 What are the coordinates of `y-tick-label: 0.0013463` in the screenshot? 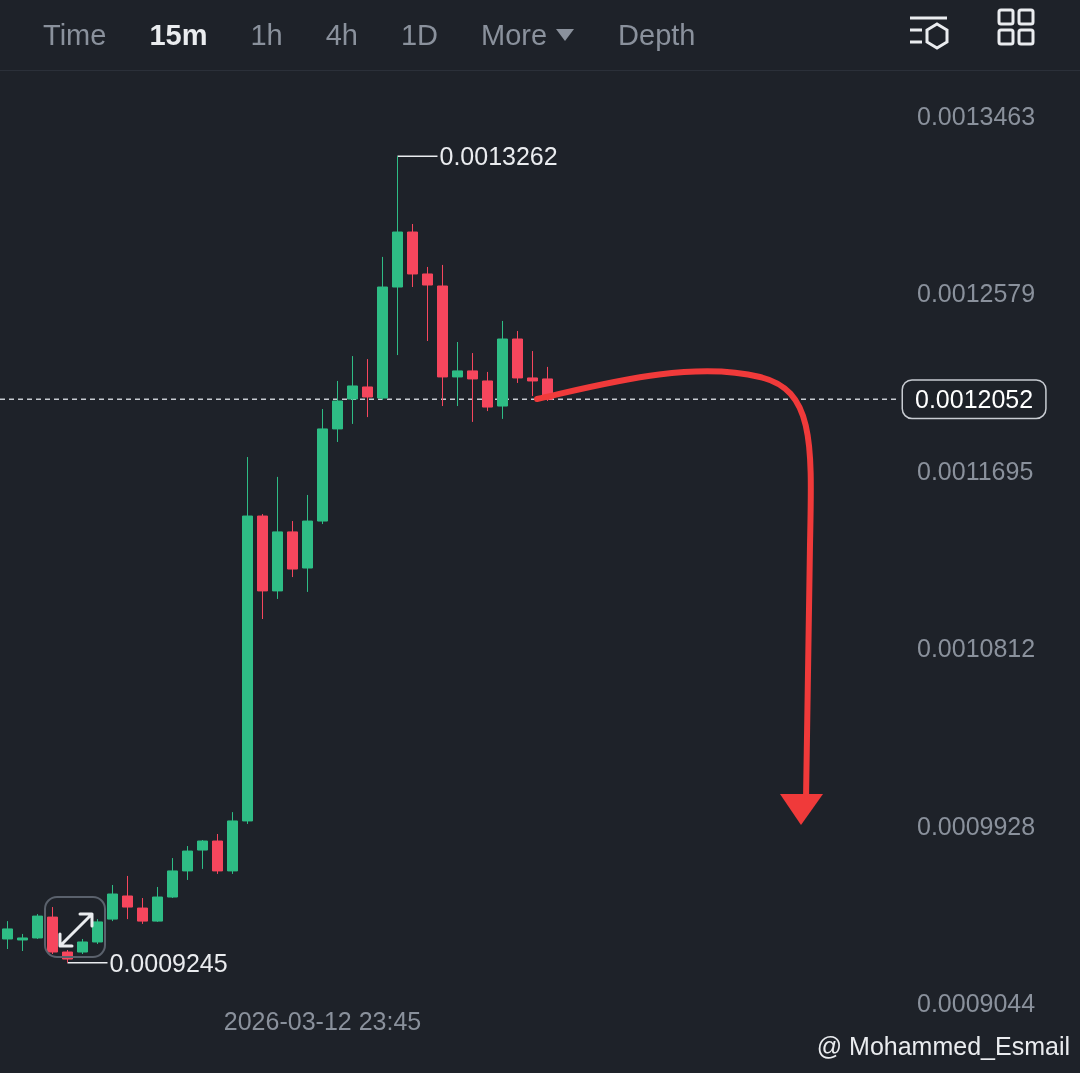 It's located at (976, 116).